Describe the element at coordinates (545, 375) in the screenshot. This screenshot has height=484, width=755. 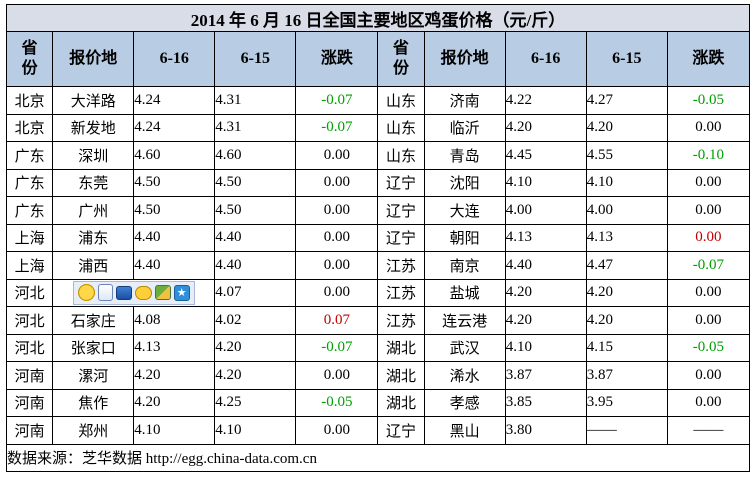
I see `price-616-cell: 3.87` at that location.